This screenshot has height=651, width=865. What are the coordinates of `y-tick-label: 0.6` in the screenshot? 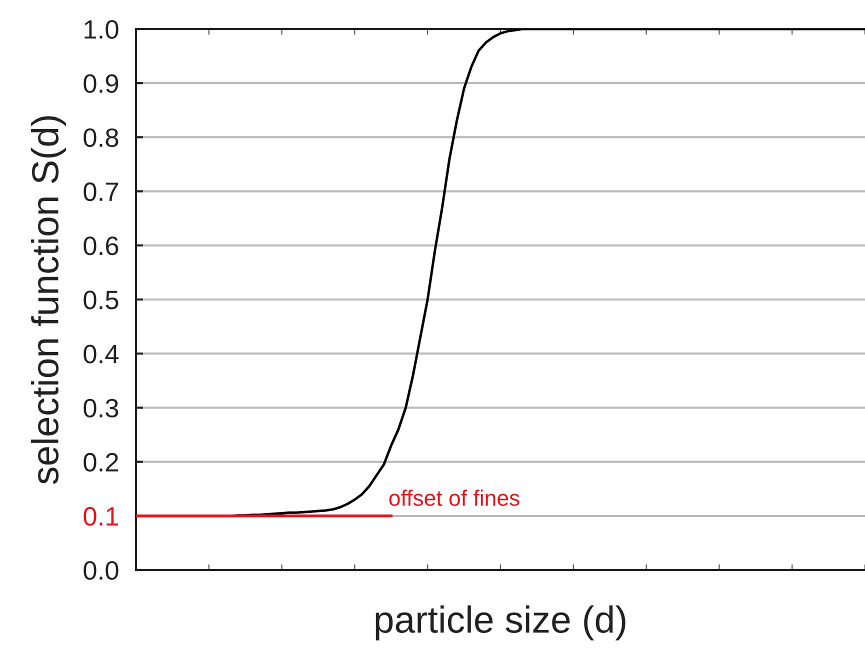 It's located at (101, 246).